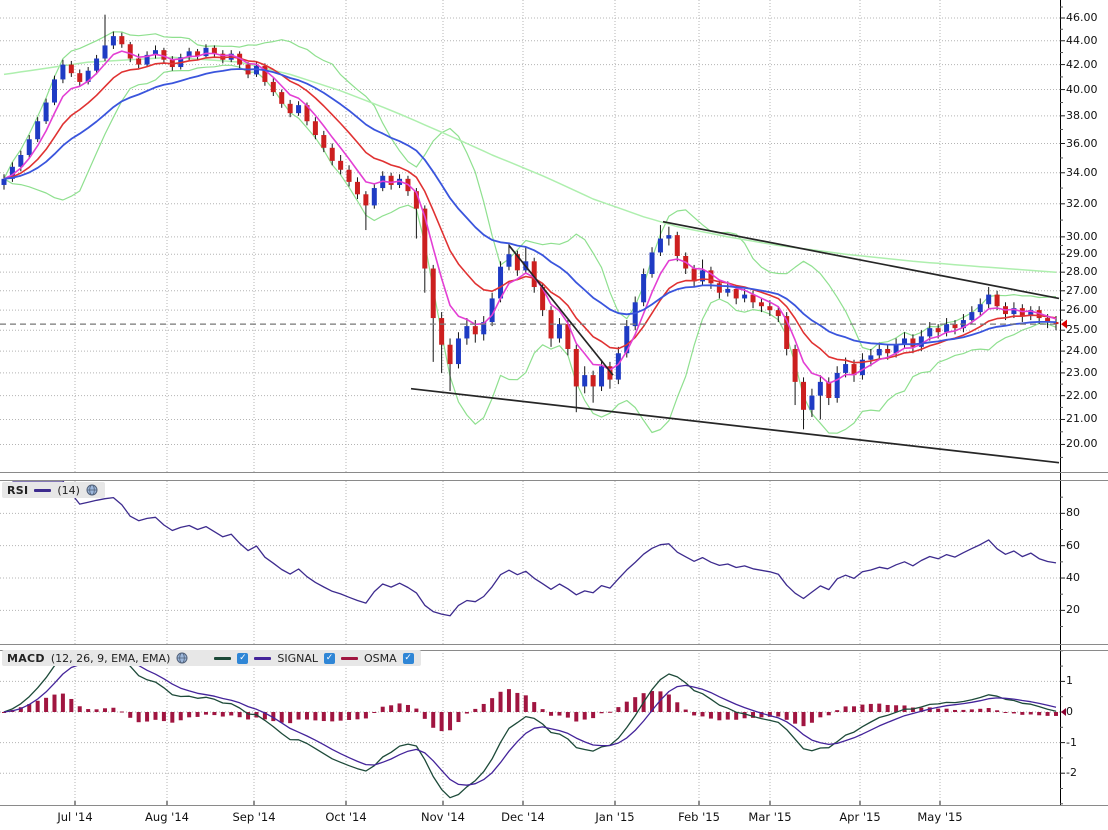  I want to click on rsi-params: (14), so click(68, 490).